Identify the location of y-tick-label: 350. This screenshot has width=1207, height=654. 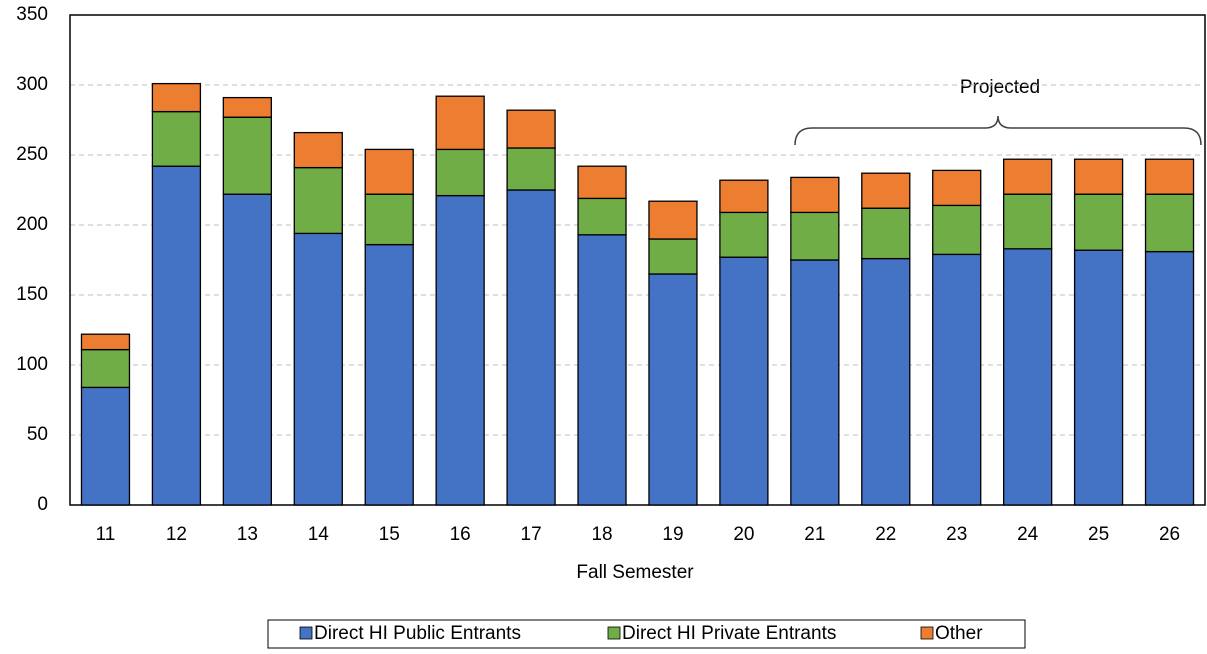
(32, 14).